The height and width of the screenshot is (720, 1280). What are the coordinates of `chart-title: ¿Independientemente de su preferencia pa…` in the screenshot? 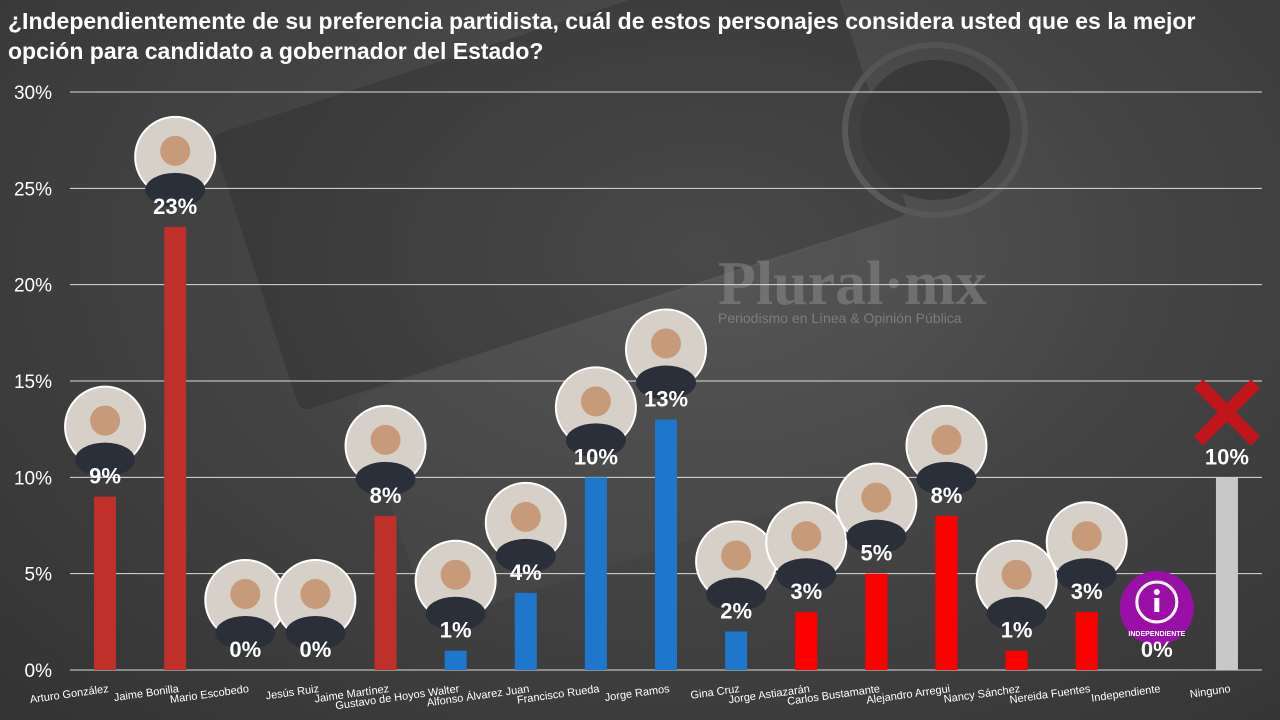 It's located at (602, 36).